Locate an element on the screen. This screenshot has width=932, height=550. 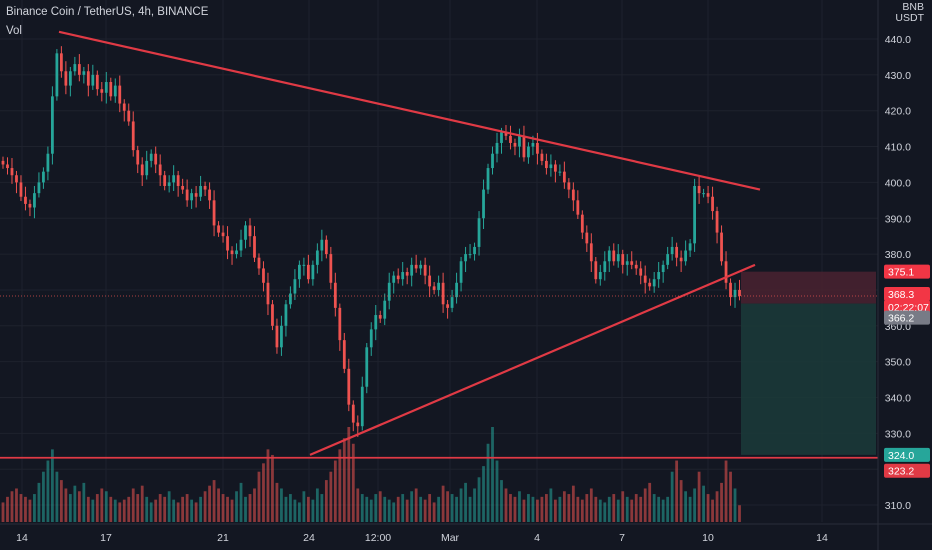
price-badge-text: 375.1 is located at coordinates (901, 273).